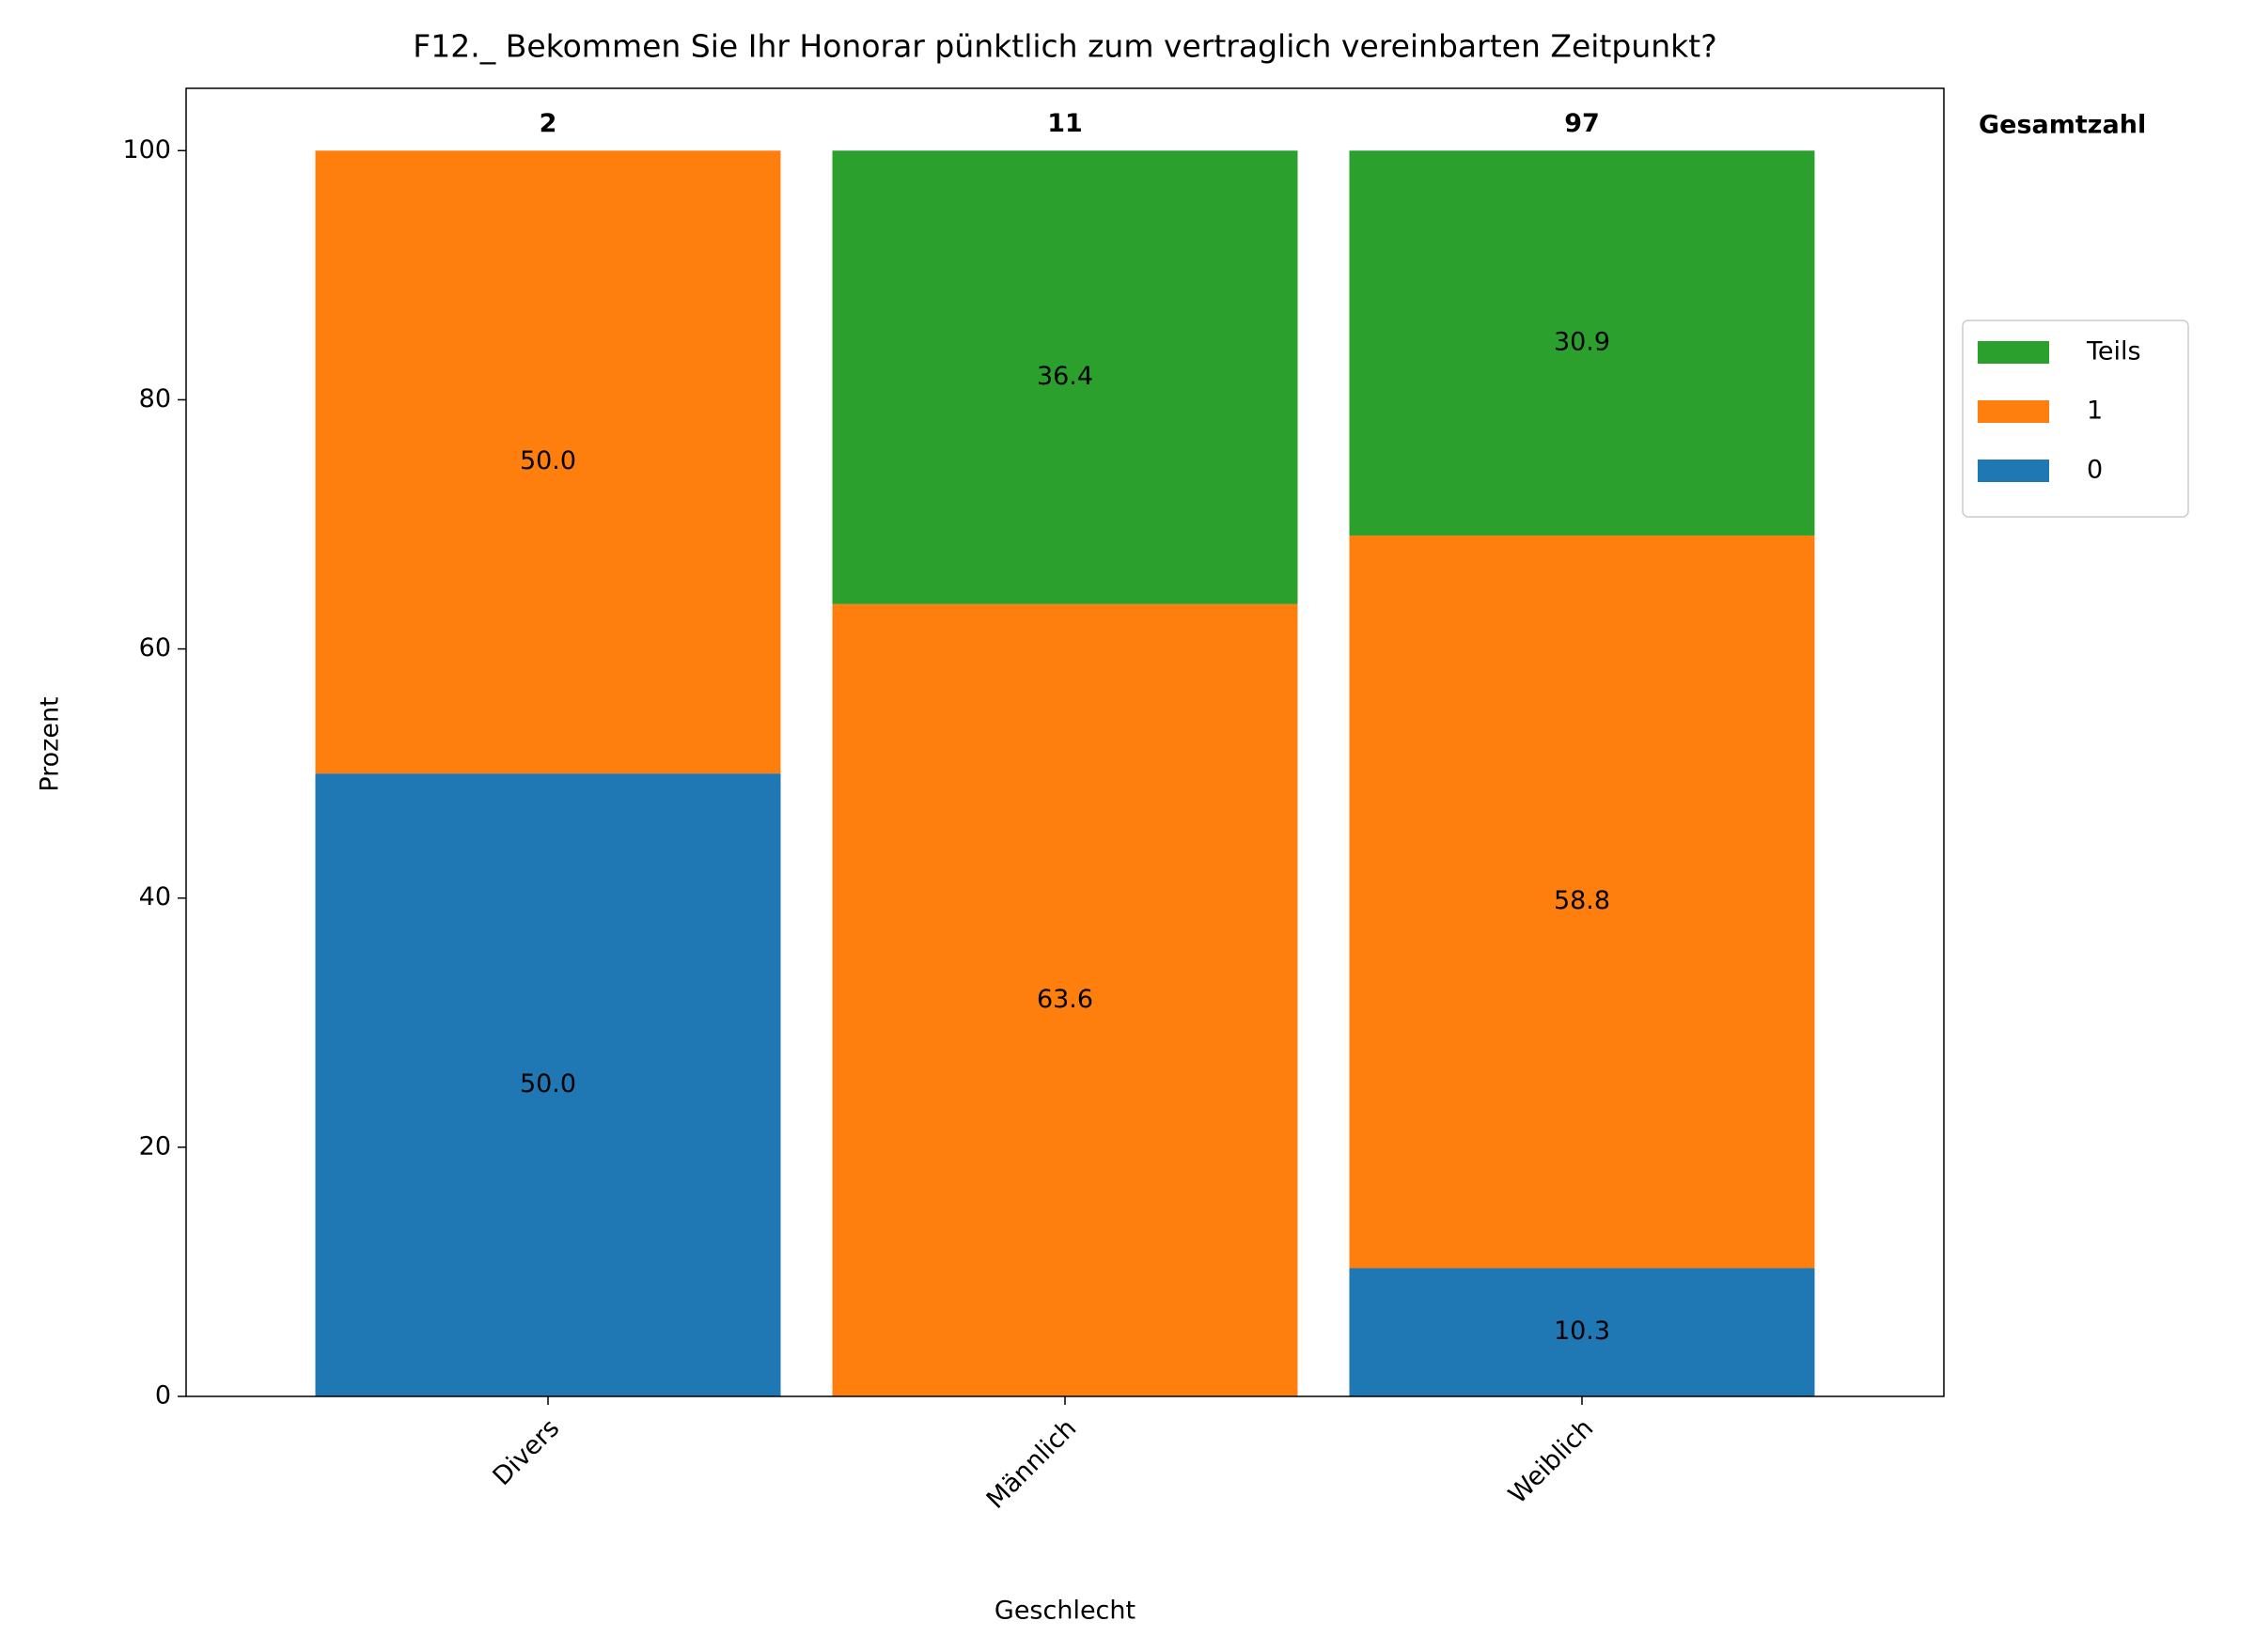 The height and width of the screenshot is (1652, 2255). Describe the element at coordinates (155, 647) in the screenshot. I see `y-tick-label: 60` at that location.